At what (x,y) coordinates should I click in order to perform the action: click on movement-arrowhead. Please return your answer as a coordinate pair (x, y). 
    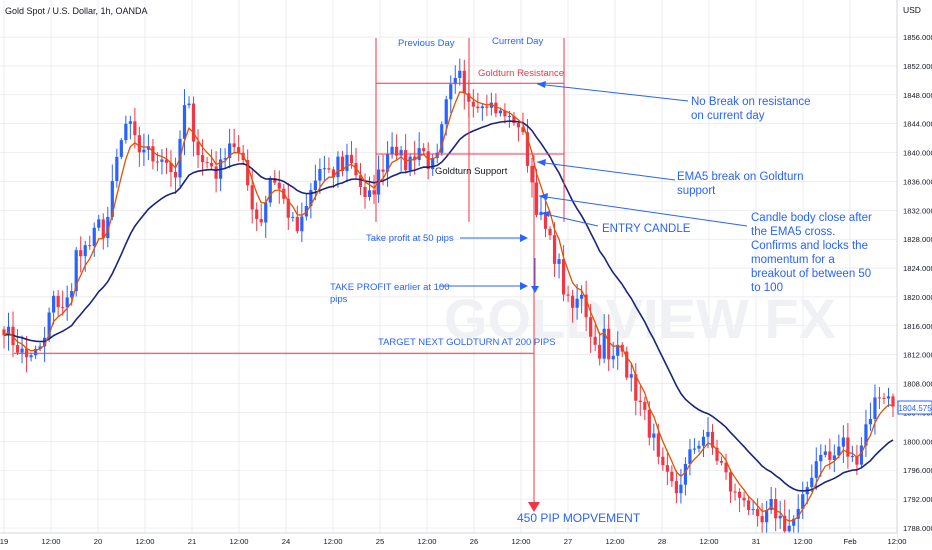
    Looking at the image, I should click on (534, 507).